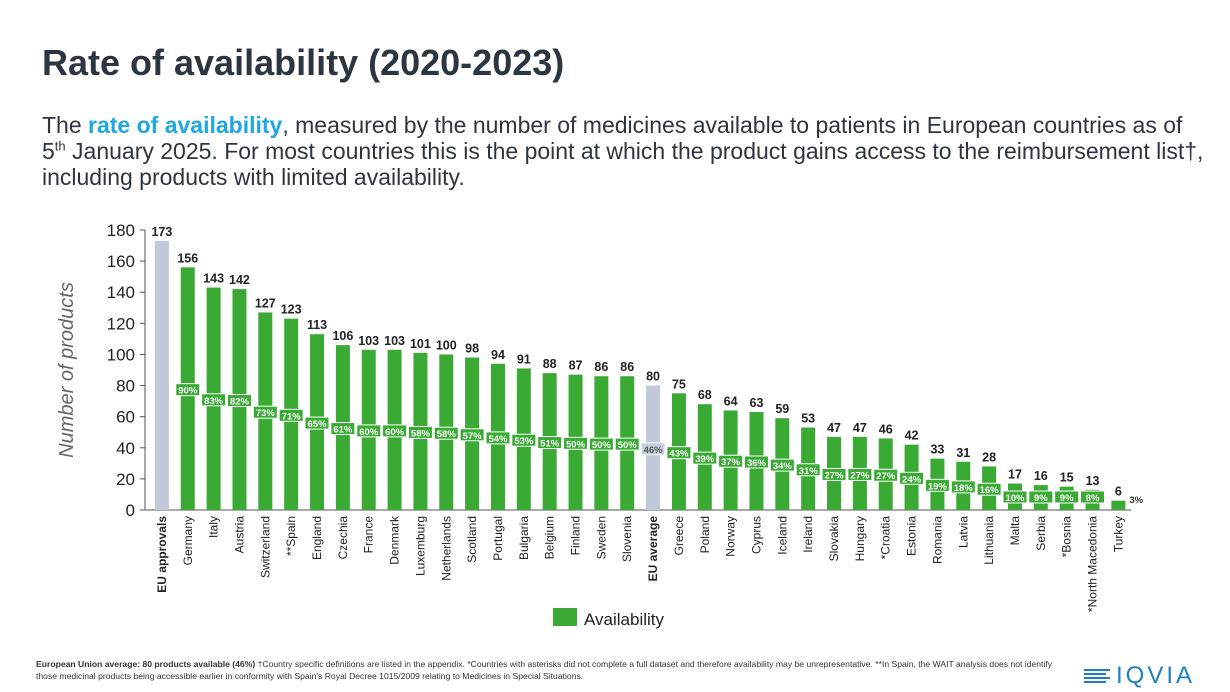 This screenshot has width=1230, height=692. What do you see at coordinates (731, 401) in the screenshot?
I see `value-label: 64` at bounding box center [731, 401].